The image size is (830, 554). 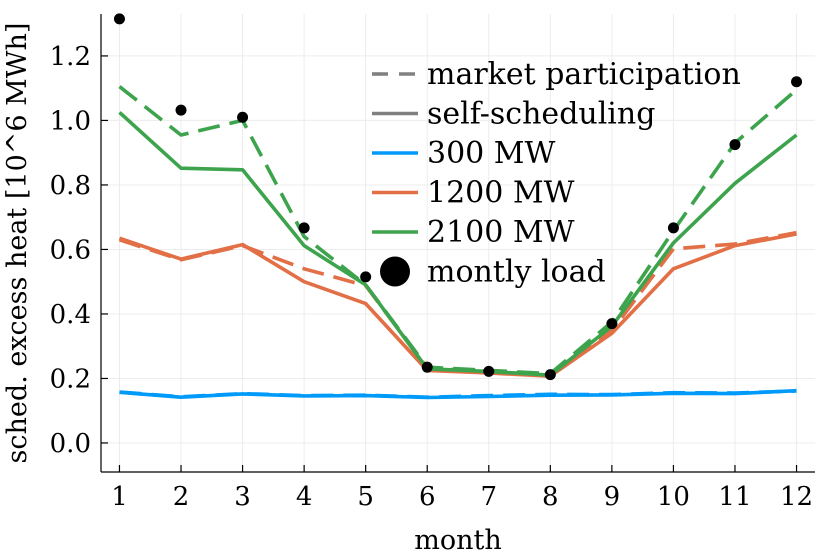 What do you see at coordinates (70, 315) in the screenshot?
I see `y-tick-label: 0.4` at bounding box center [70, 315].